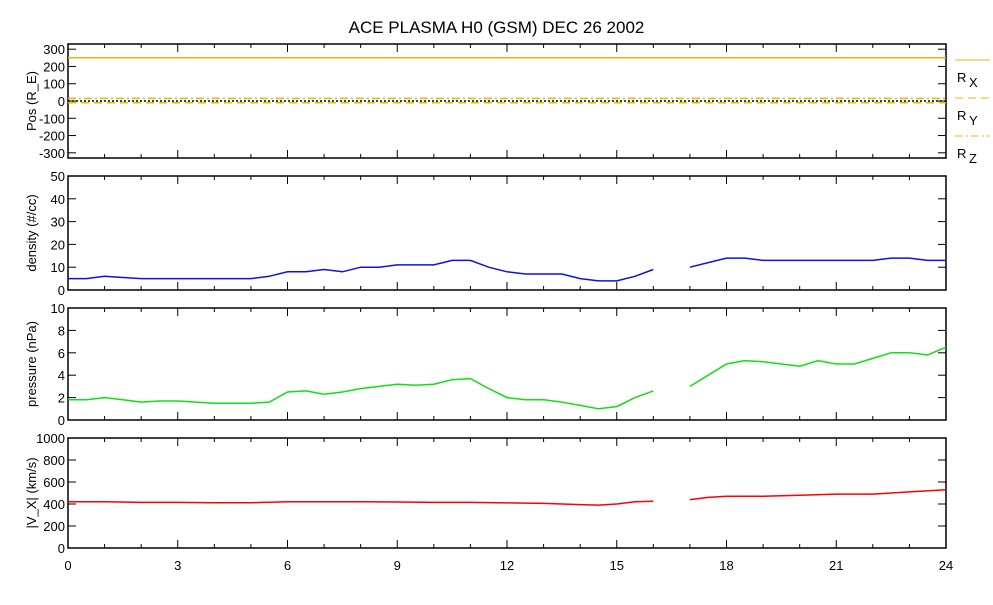  What do you see at coordinates (54, 504) in the screenshot?
I see `y-tick-label: 400` at bounding box center [54, 504].